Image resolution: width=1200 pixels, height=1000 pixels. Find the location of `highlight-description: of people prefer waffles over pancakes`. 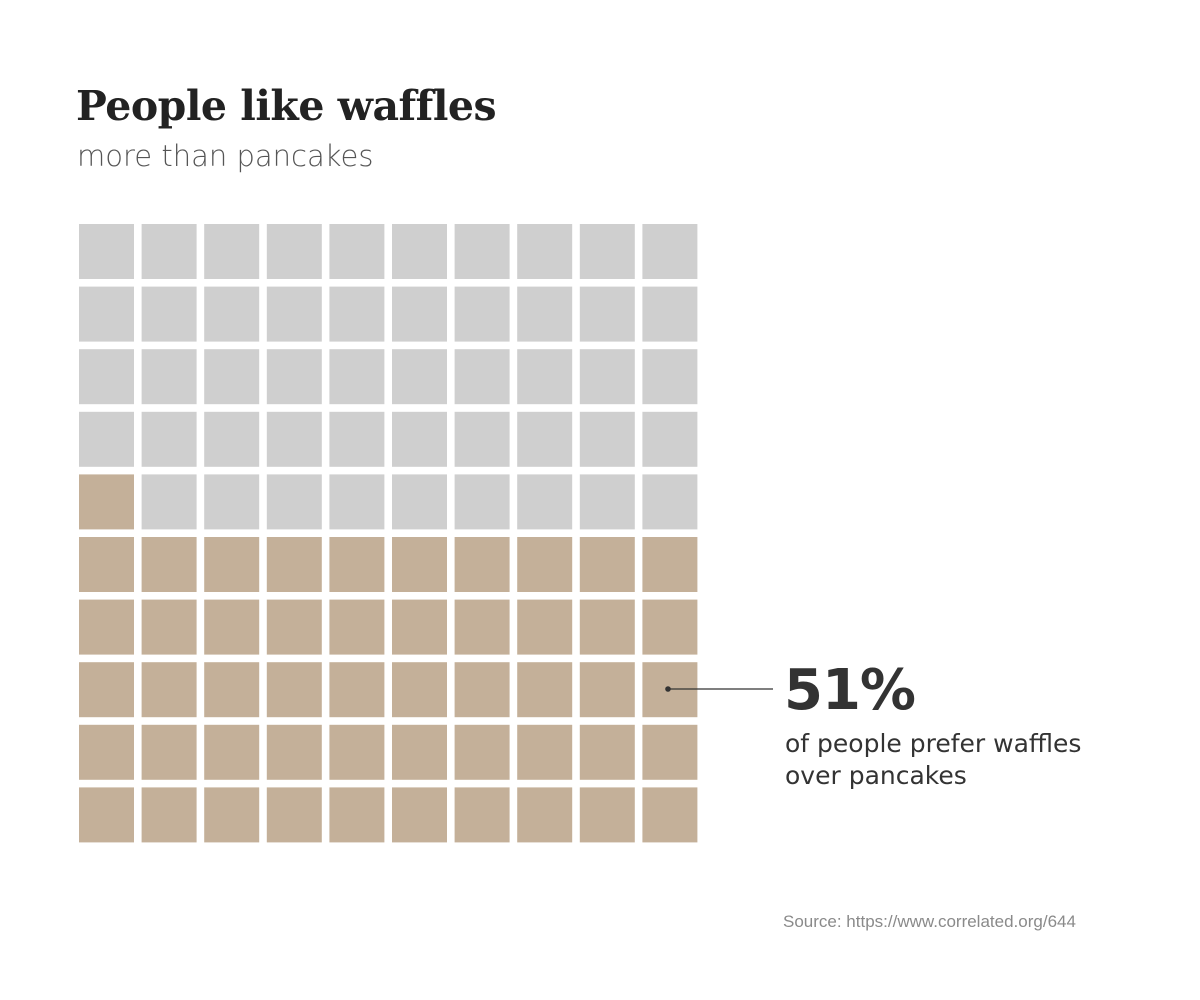

highlight-description: of people prefer waffles over pancakes is located at coordinates (965, 760).